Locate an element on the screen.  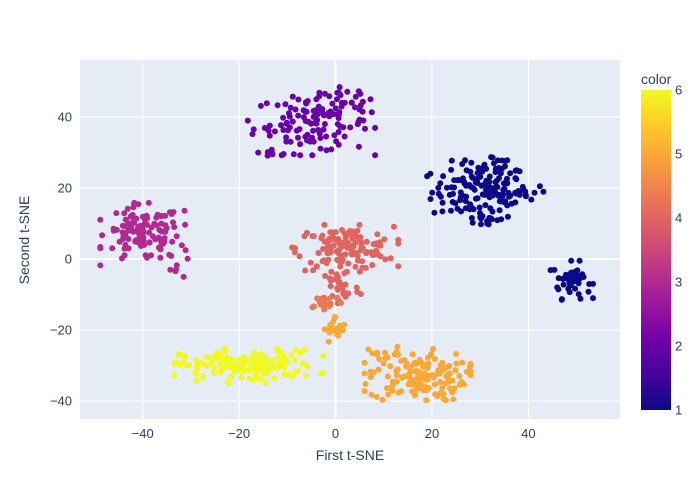
x-tick-label: 0 is located at coordinates (335, 433).